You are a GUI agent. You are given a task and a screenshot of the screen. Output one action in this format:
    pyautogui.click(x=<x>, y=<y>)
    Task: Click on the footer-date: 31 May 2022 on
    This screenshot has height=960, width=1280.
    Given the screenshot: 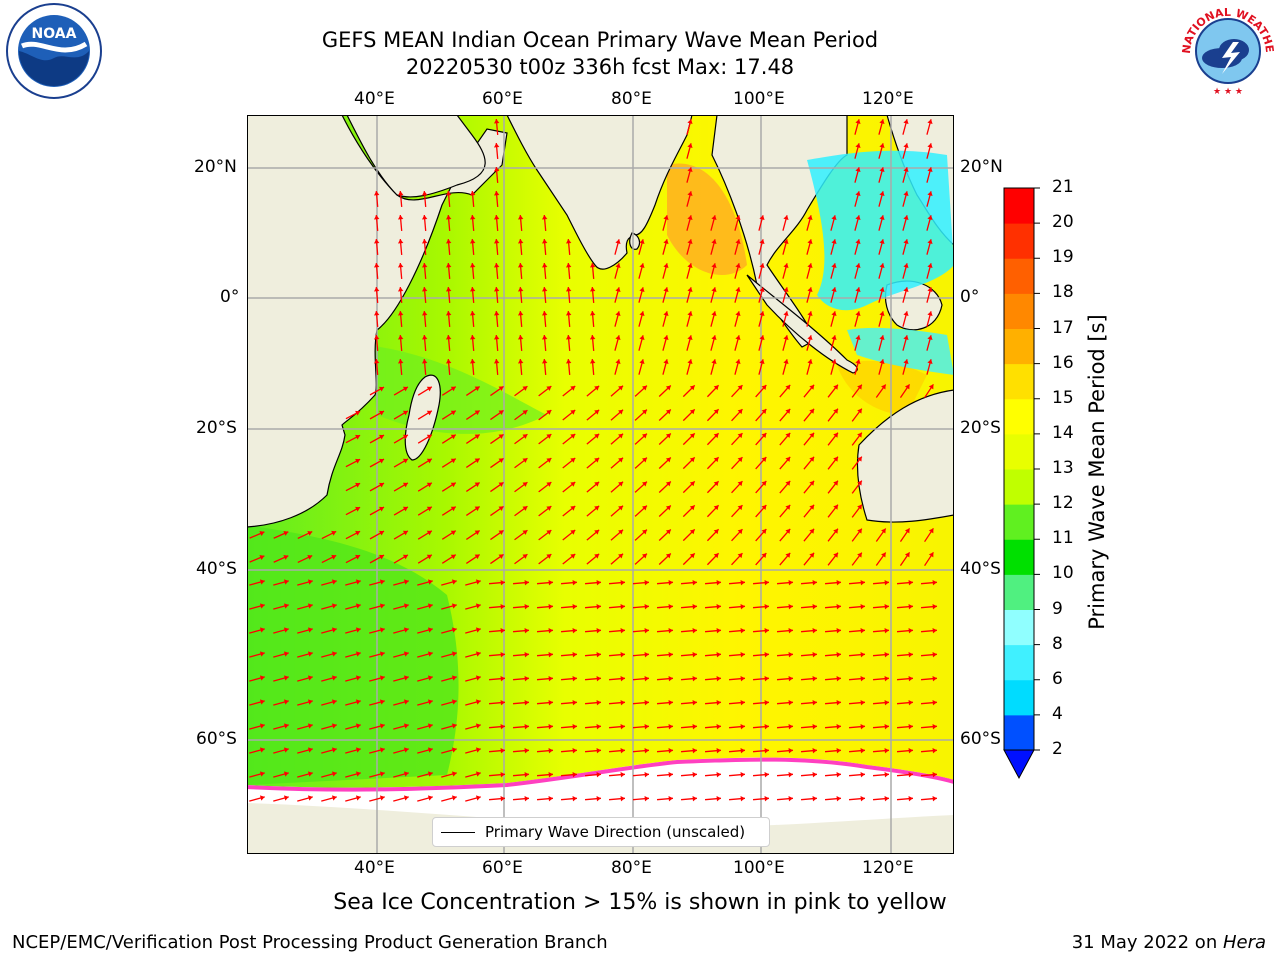 What is the action you would take?
    pyautogui.click(x=1147, y=942)
    